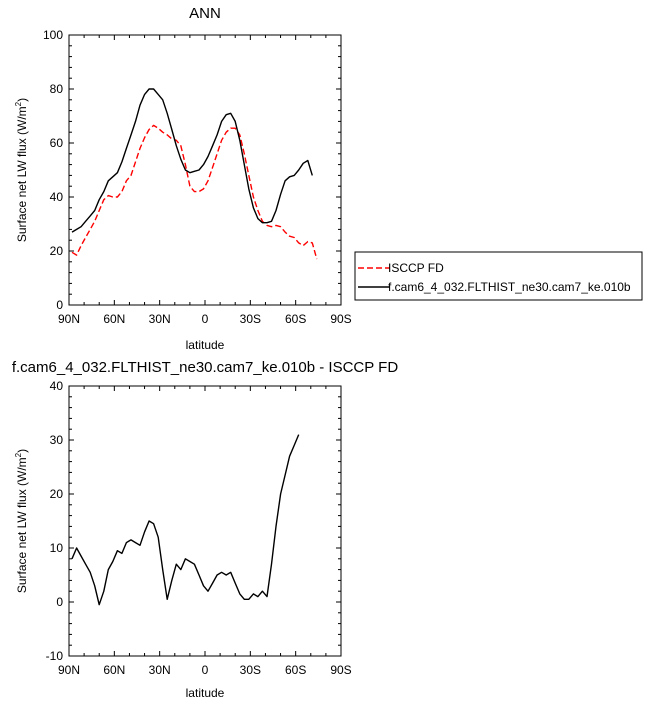 The width and height of the screenshot is (649, 704). What do you see at coordinates (22, 174) in the screenshot?
I see `top-y-axis-label-main: Surface net LW flux (W/m` at bounding box center [22, 174].